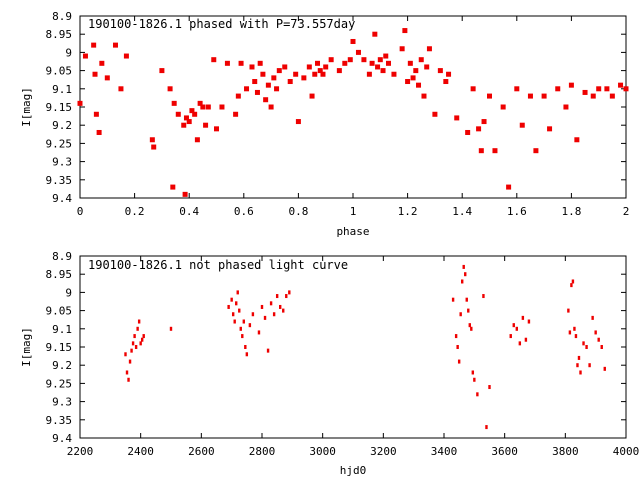 This screenshot has height=484, width=640. I want to click on x-tick-label: 0.8, so click(298, 211).